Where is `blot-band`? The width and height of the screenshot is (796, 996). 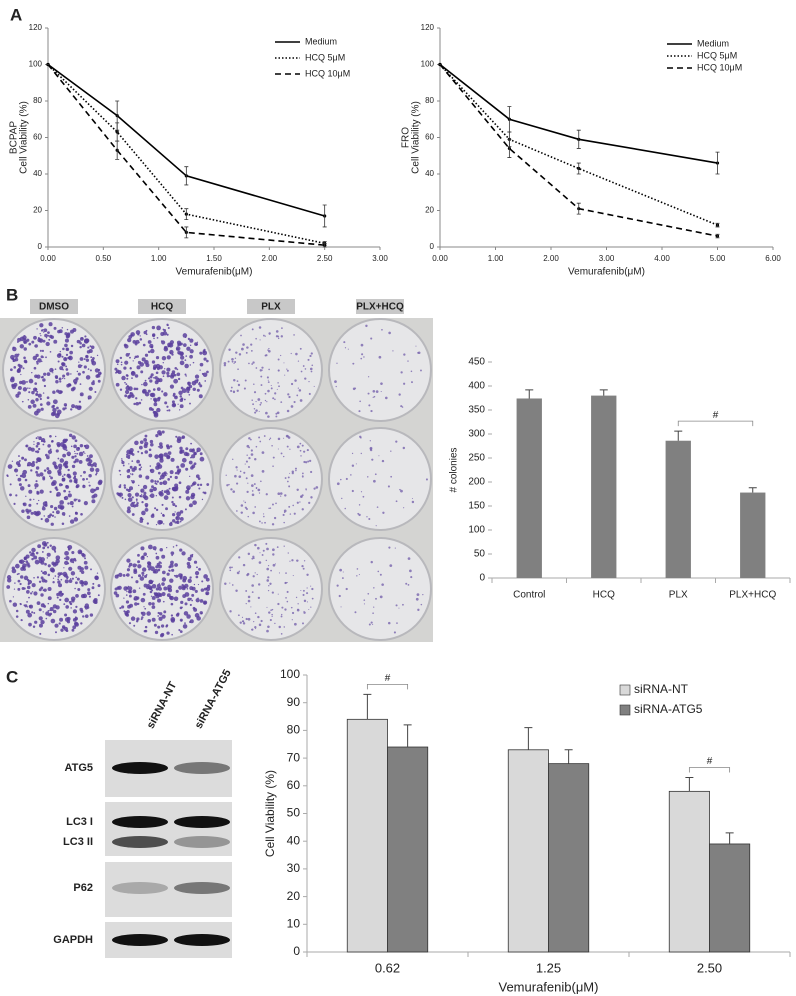
blot-band is located at coordinates (202, 822).